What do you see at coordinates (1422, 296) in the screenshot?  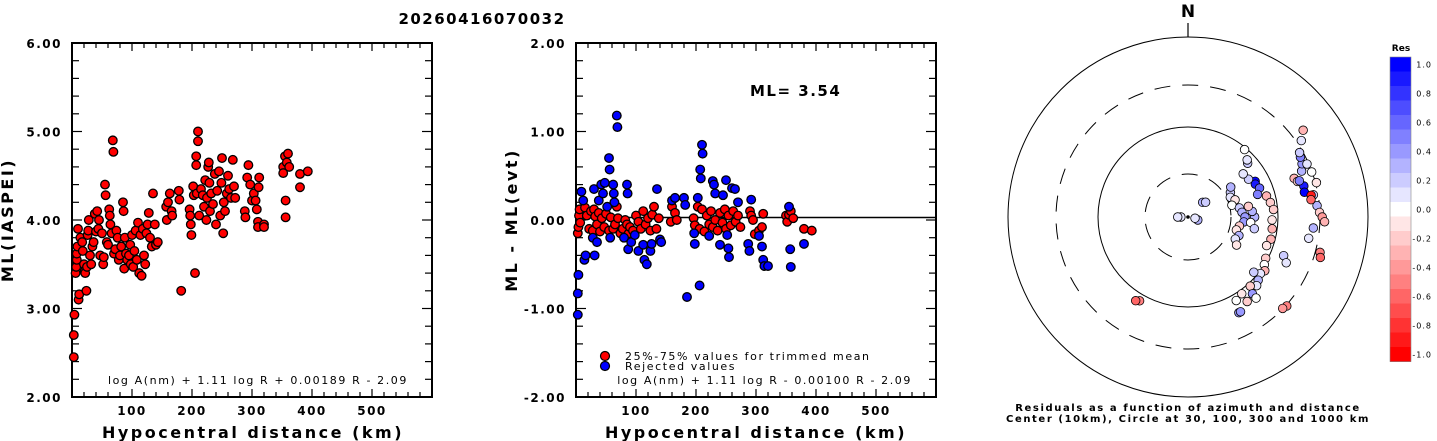 I see `colorbar-tick-label: -0.6` at bounding box center [1422, 296].